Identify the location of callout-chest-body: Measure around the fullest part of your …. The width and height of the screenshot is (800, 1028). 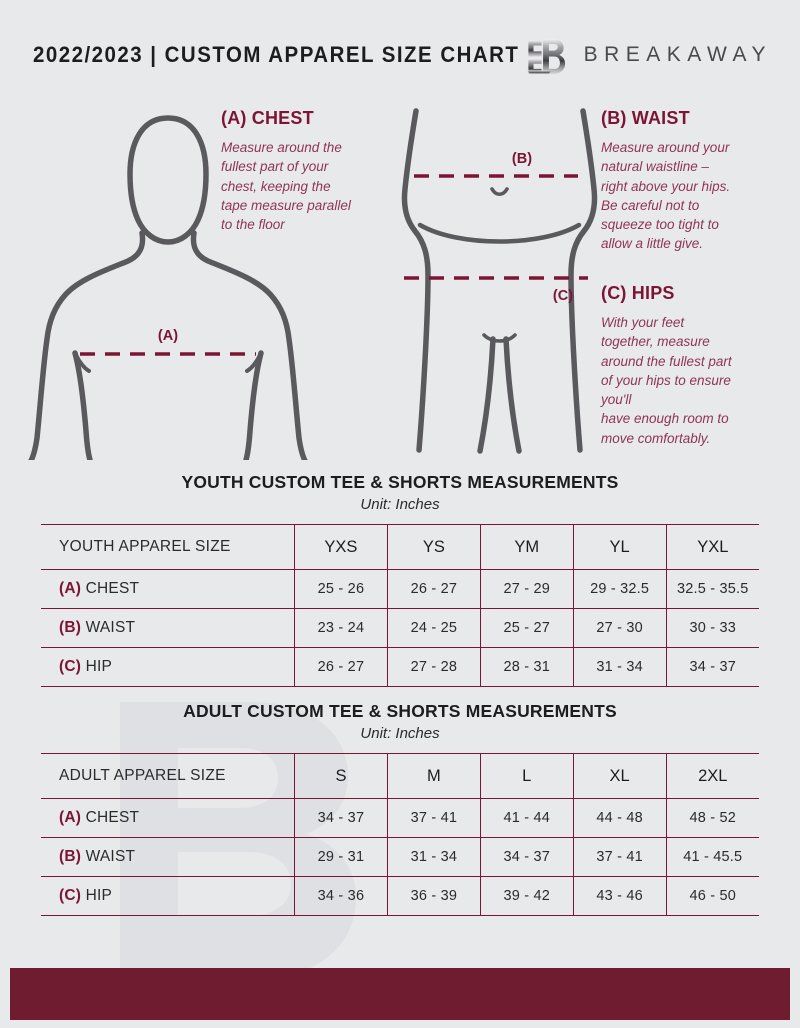
(286, 186).